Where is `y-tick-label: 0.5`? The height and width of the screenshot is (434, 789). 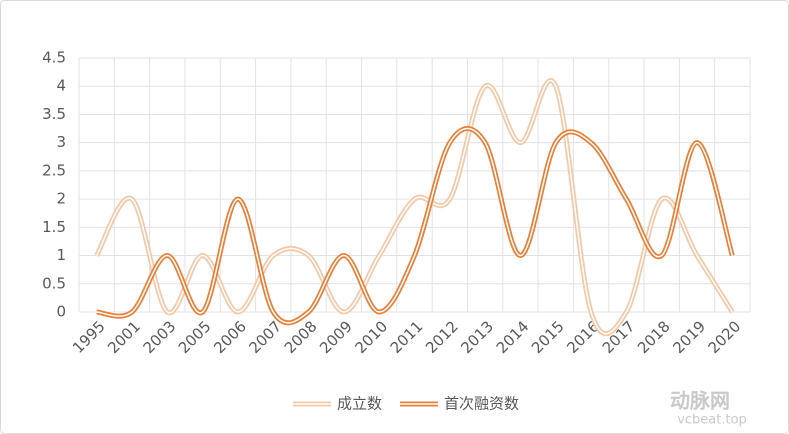
y-tick-label: 0.5 is located at coordinates (54, 283).